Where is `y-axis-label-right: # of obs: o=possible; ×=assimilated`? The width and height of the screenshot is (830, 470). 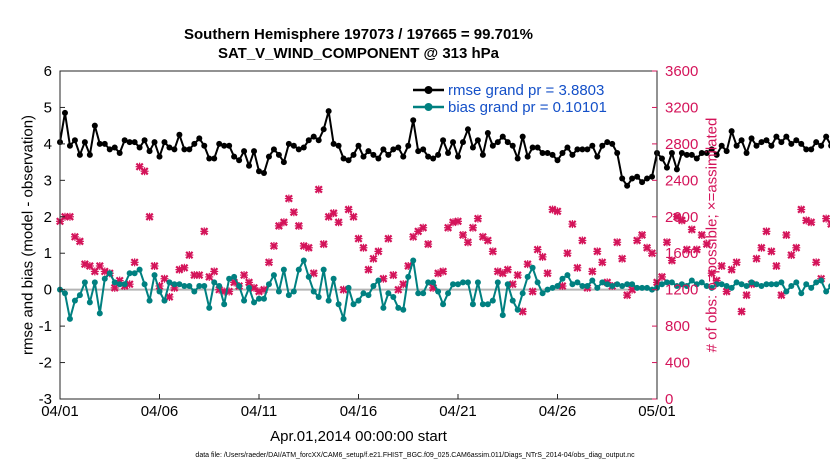 y-axis-label-right: # of obs: o=possible; ×=assimilated is located at coordinates (712, 235).